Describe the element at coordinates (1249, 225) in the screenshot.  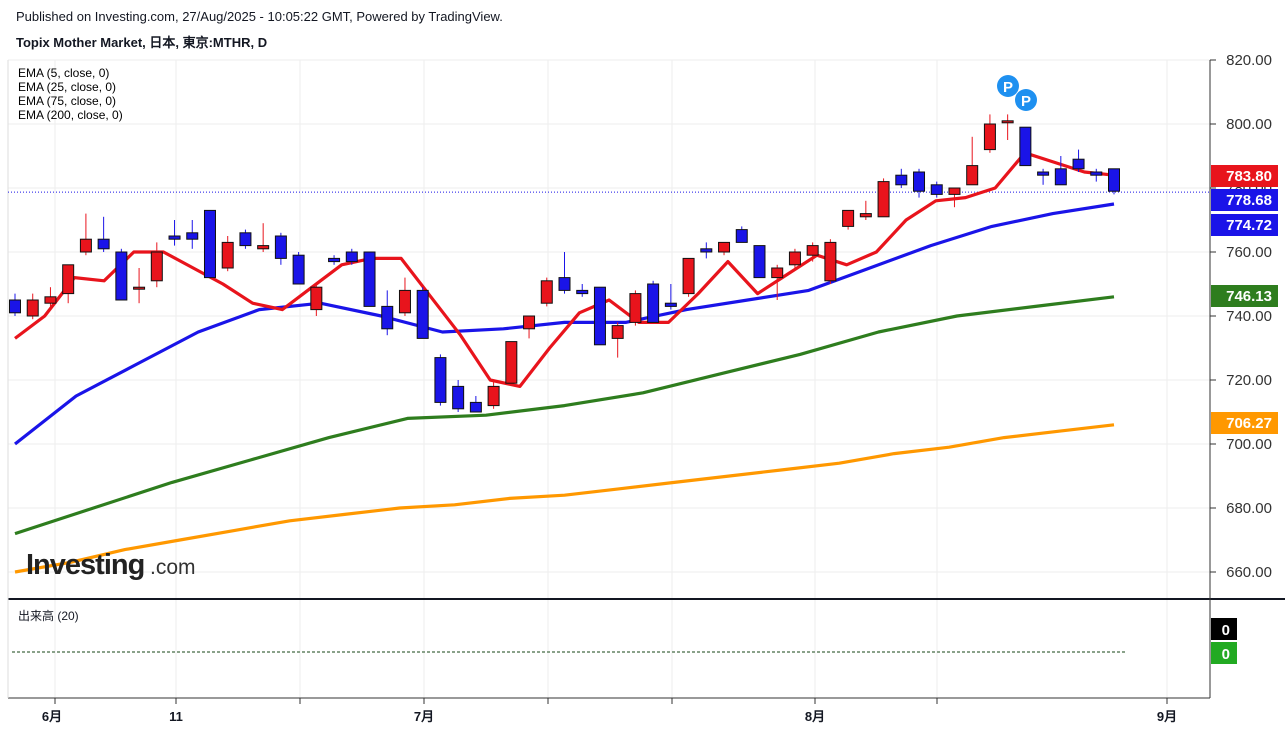
I see `price-badge-label: 774.72` at that location.